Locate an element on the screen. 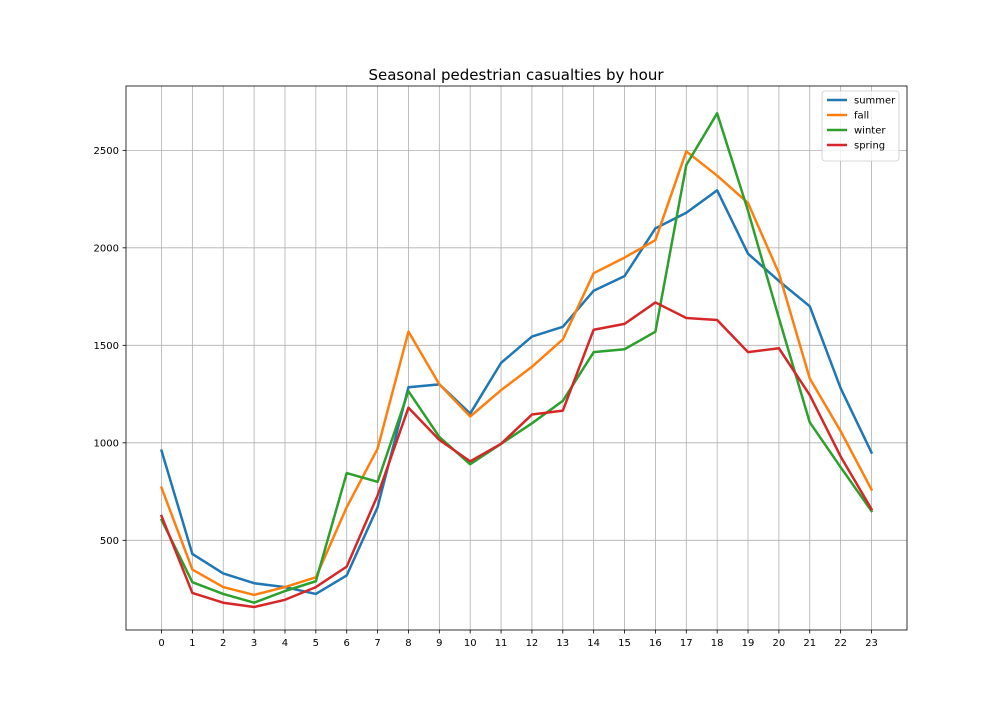  x-tick-label: 16 is located at coordinates (655, 643).